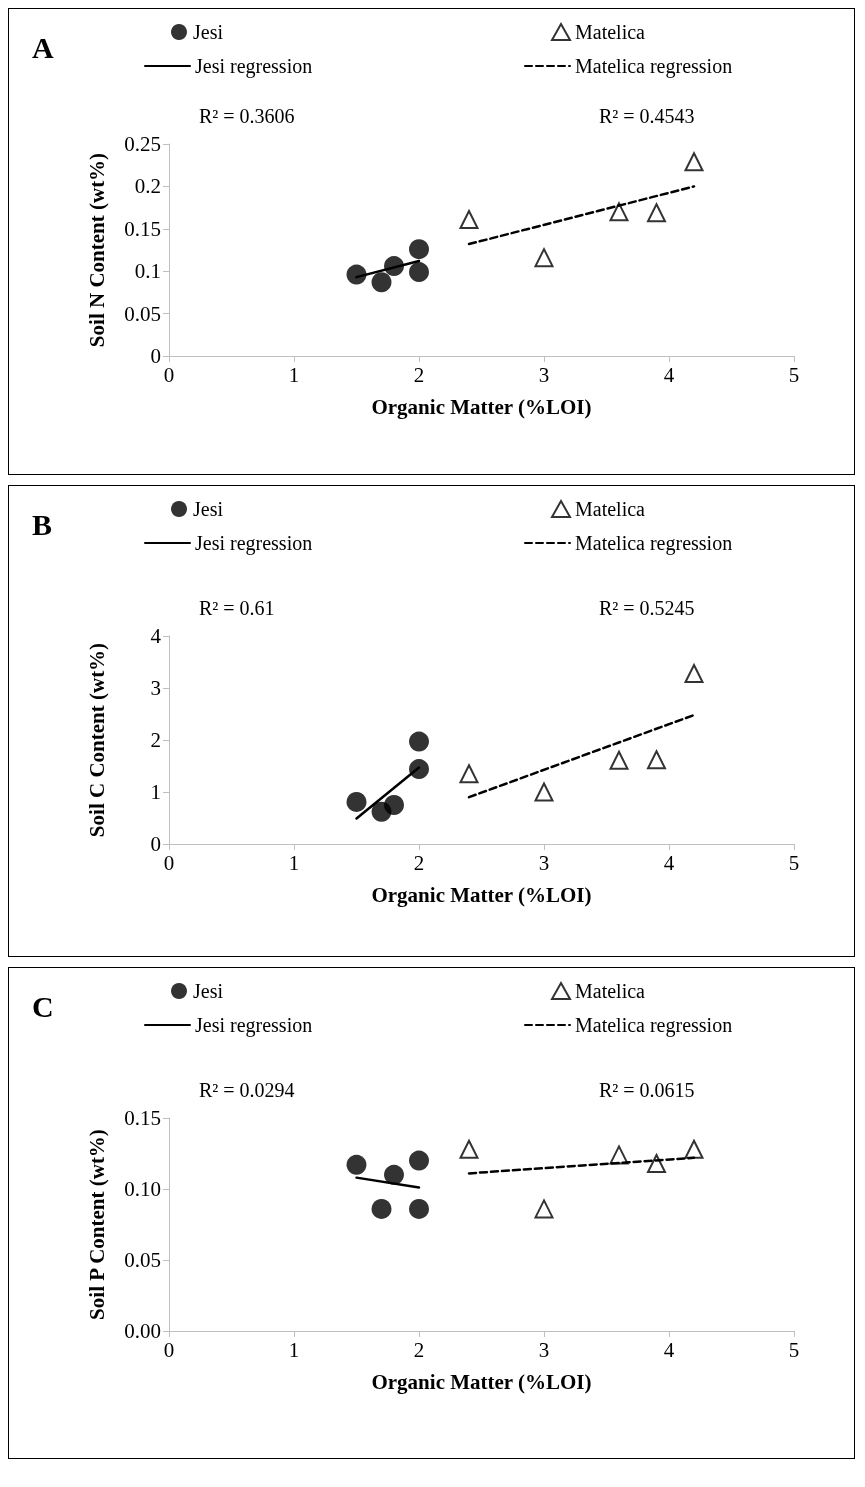 The height and width of the screenshot is (1487, 865). What do you see at coordinates (142, 1331) in the screenshot?
I see `y-tick-label: 0.00` at bounding box center [142, 1331].